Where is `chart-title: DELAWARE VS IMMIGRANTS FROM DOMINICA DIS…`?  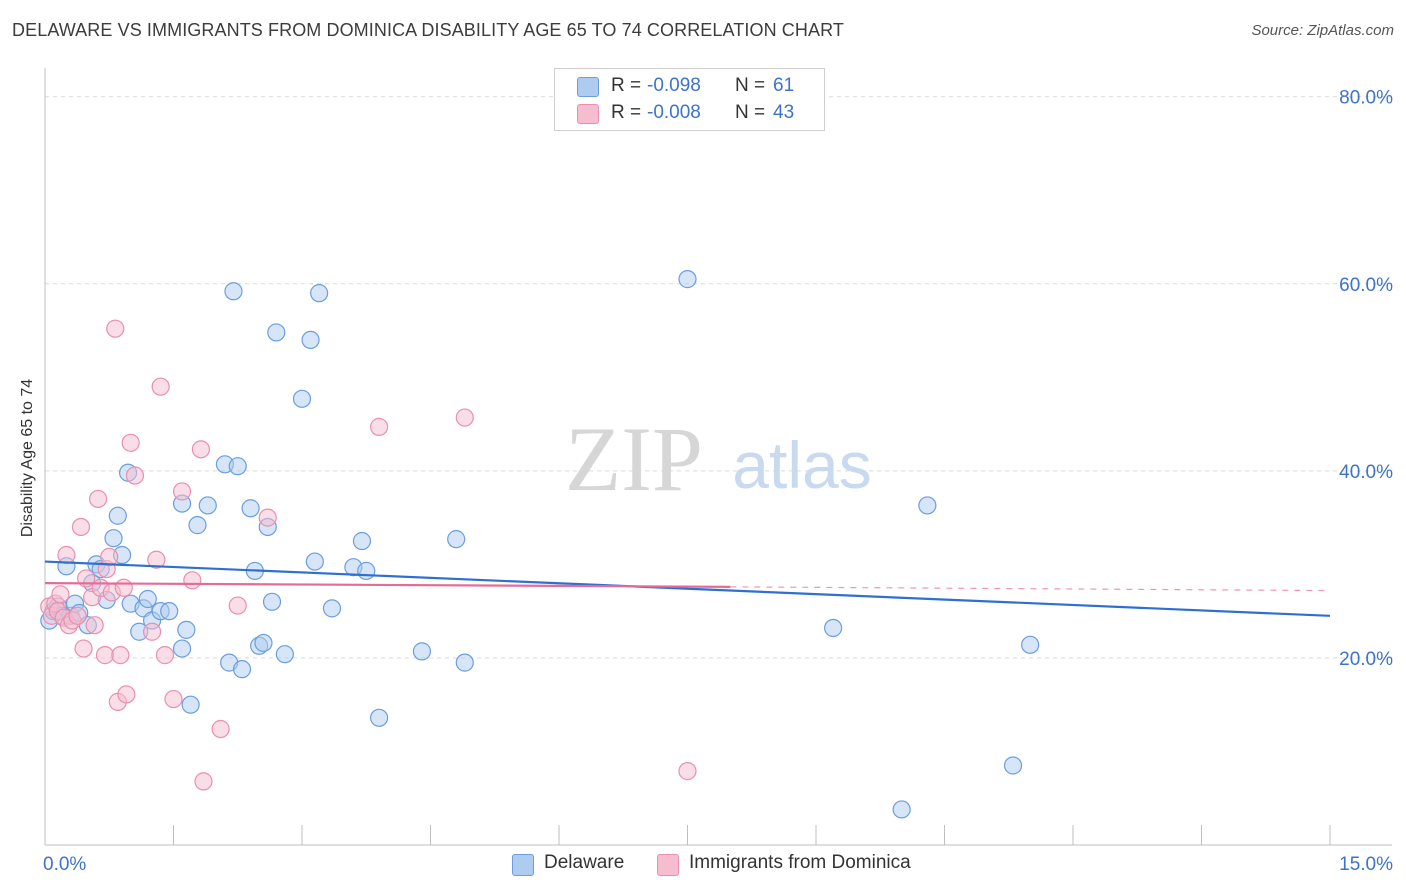 chart-title: DELAWARE VS IMMIGRANTS FROM DOMINICA DIS… is located at coordinates (428, 30).